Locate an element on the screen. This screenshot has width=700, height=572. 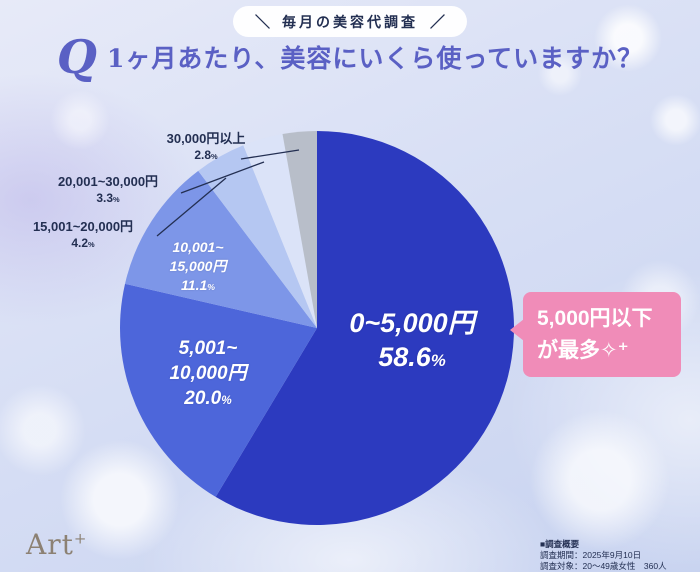
q-mark-icon: Q is located at coordinates (76, 57).